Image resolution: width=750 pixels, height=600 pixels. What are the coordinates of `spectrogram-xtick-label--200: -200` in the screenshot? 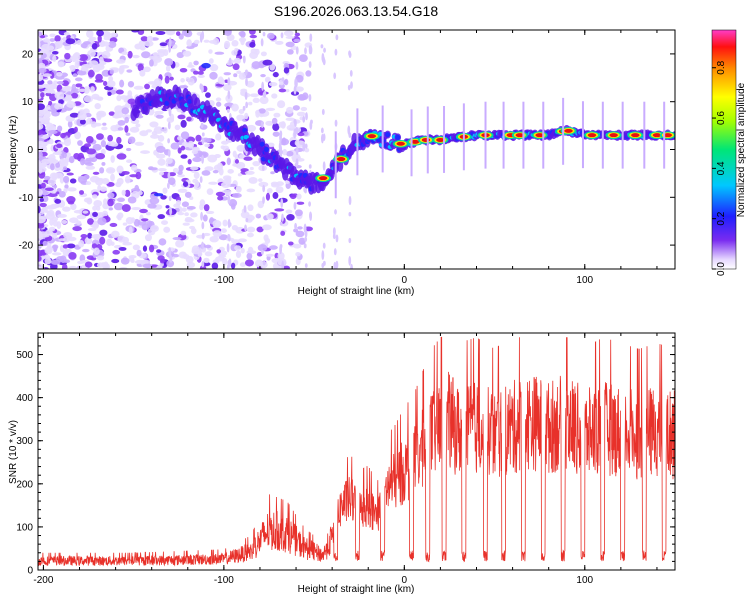 It's located at (43, 280).